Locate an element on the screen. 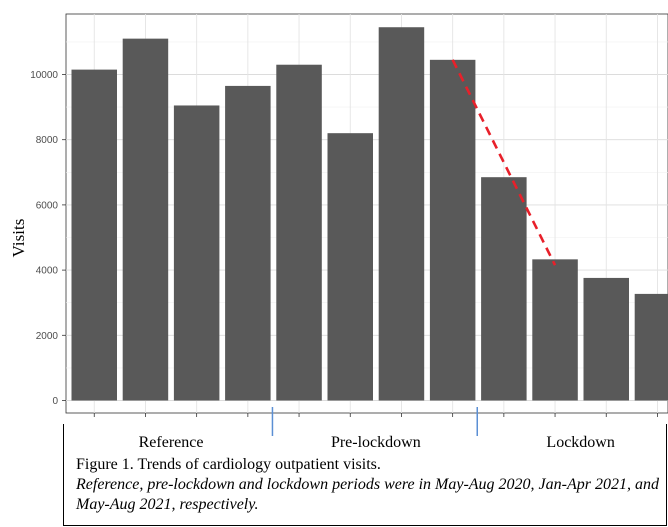  y-tick-label: 8000 is located at coordinates (47, 140).